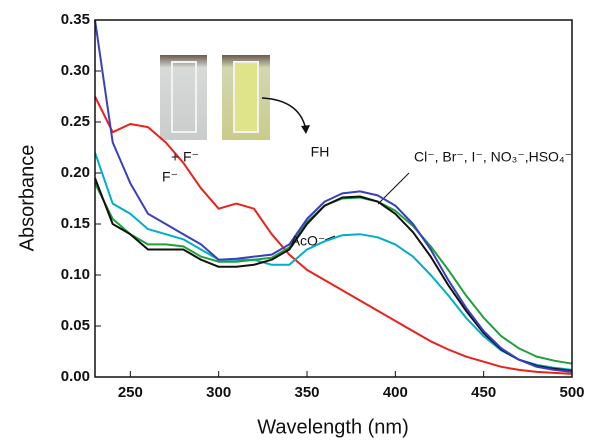 This screenshot has width=591, height=440. I want to click on annotation: AcO⁻, so click(308, 241).